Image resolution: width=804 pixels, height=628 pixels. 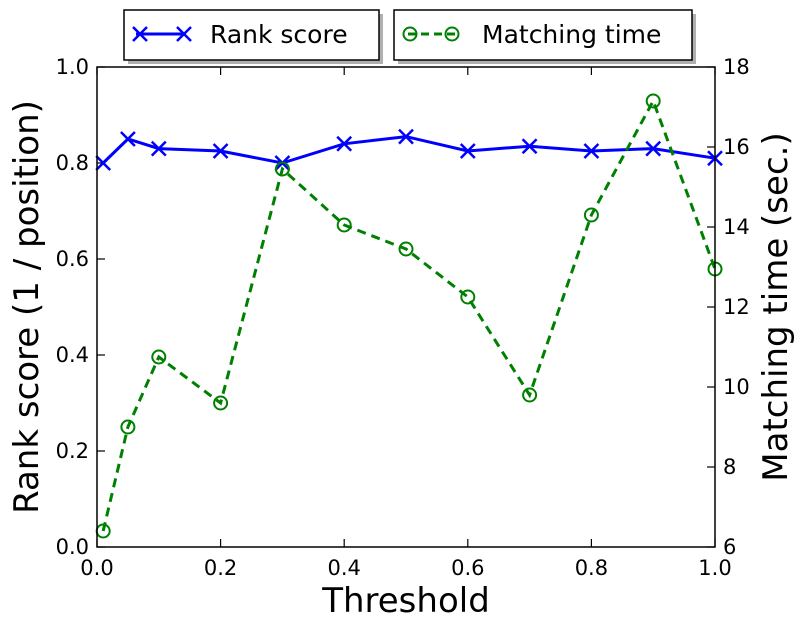 What do you see at coordinates (162, 34) in the screenshot?
I see `legend-marker-rank-score` at bounding box center [162, 34].